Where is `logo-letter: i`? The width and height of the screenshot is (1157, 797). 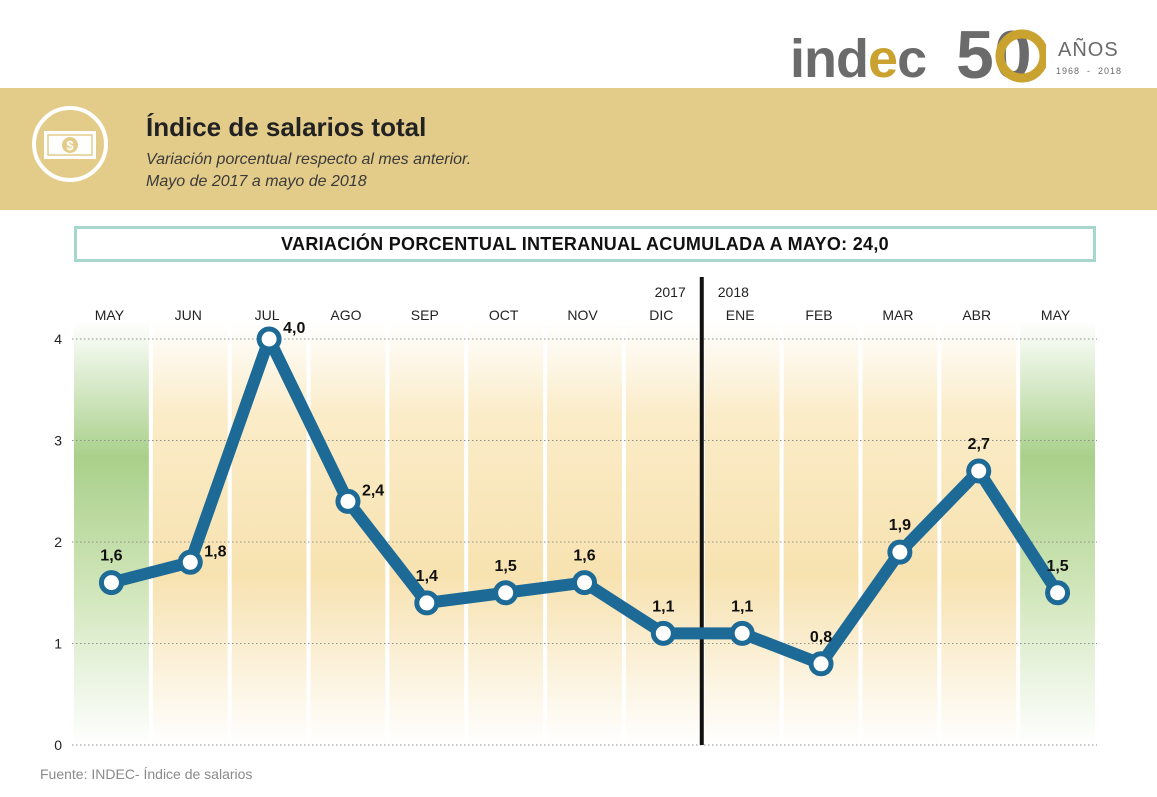
logo-letter: i is located at coordinates (797, 59).